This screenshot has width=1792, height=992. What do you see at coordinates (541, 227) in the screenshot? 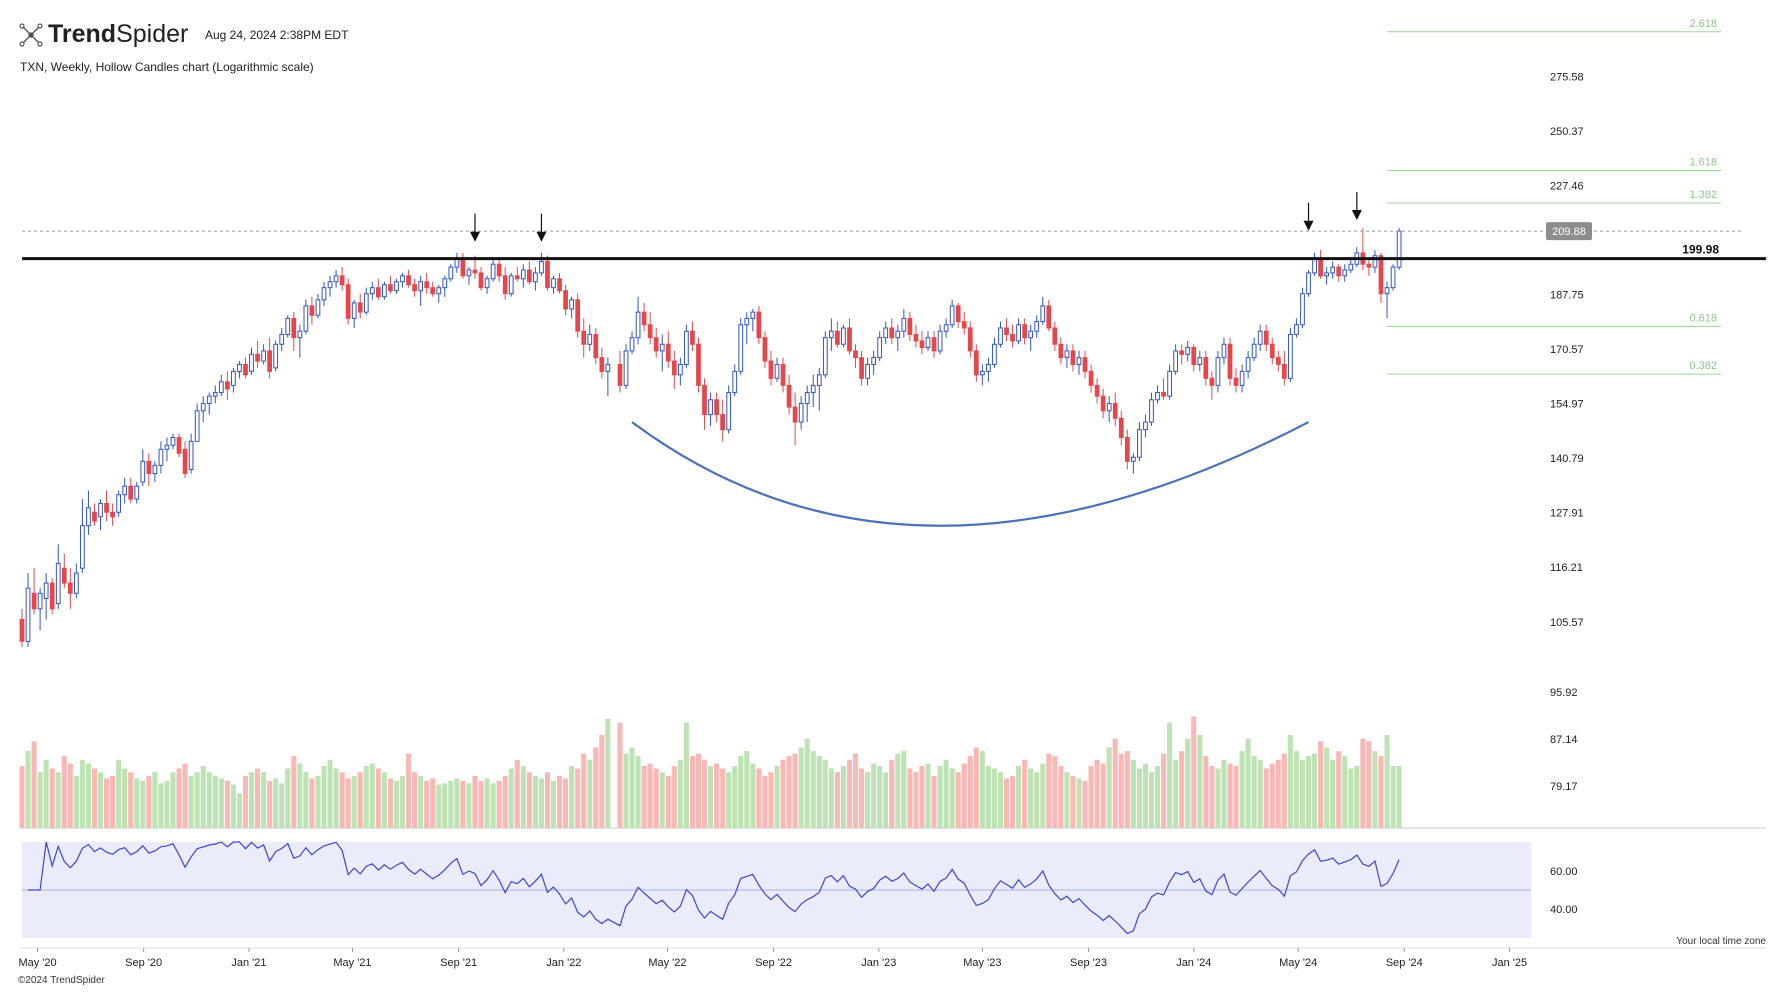
I see `down-arrow-icon` at bounding box center [541, 227].